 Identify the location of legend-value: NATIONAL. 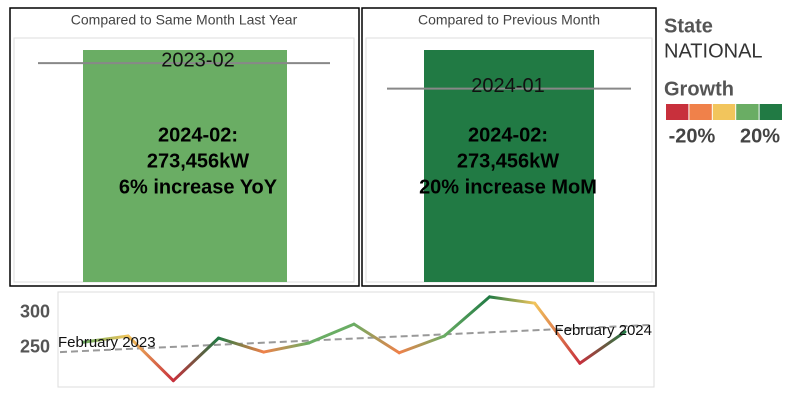
(713, 51).